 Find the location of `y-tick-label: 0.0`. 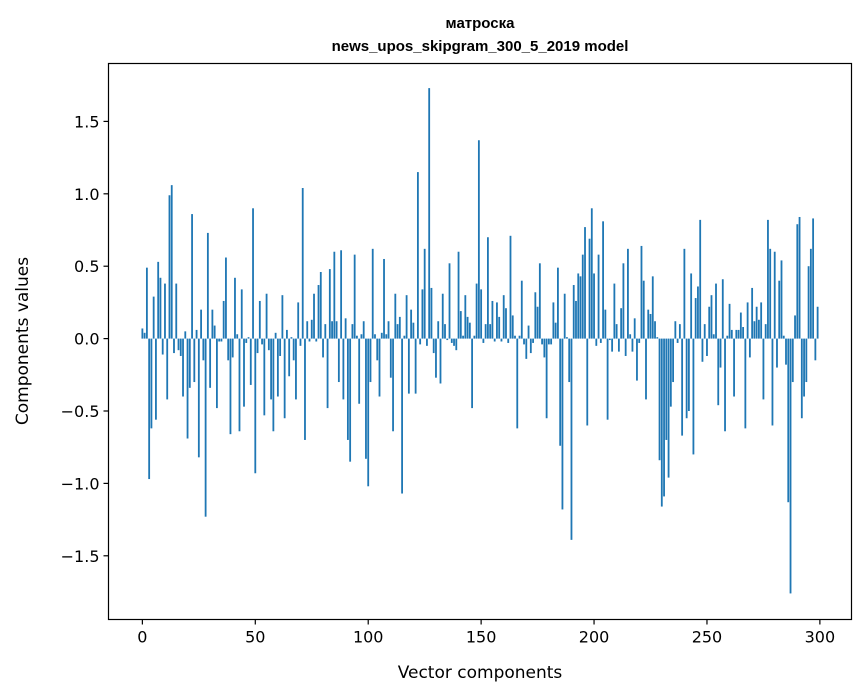

y-tick-label: 0.0 is located at coordinates (86, 339).